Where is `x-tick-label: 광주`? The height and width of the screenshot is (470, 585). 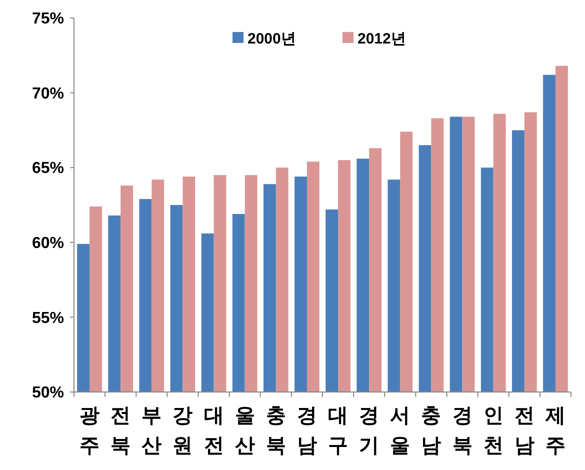 x-tick-label: 광주 is located at coordinates (90, 431).